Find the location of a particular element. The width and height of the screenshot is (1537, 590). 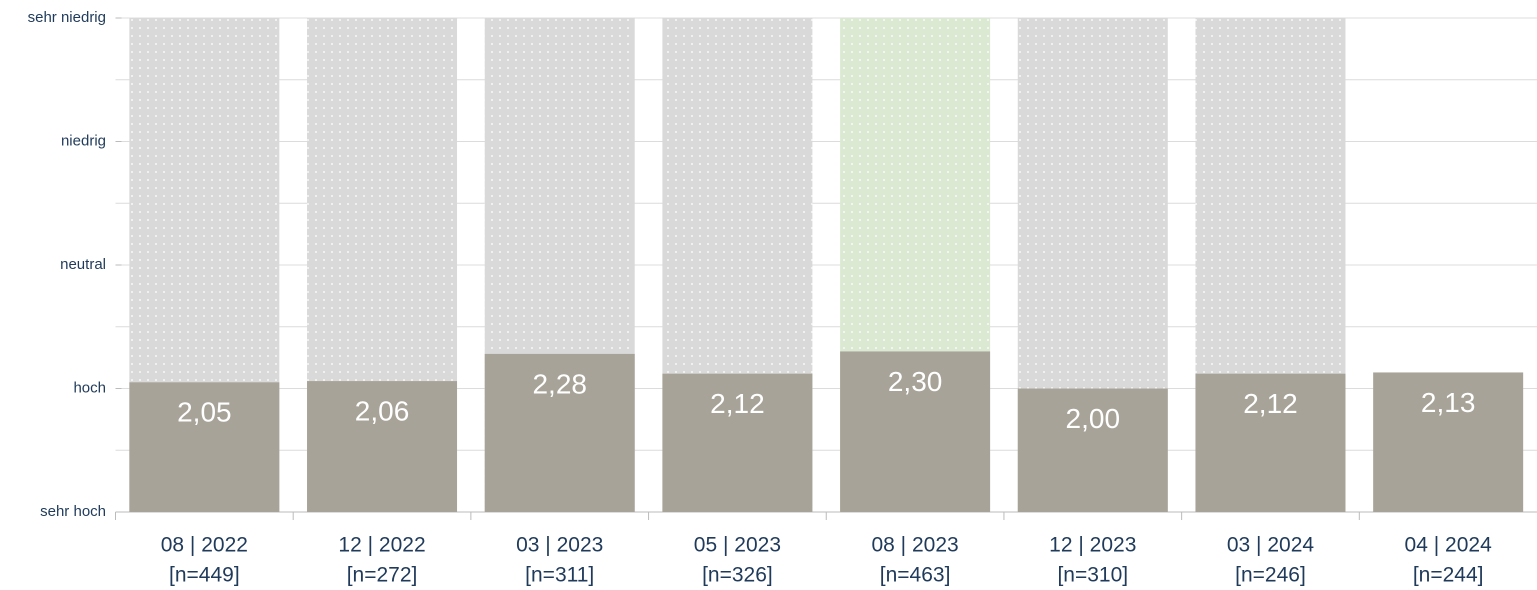

x-tick-label: 12 | 2022 is located at coordinates (381, 545).